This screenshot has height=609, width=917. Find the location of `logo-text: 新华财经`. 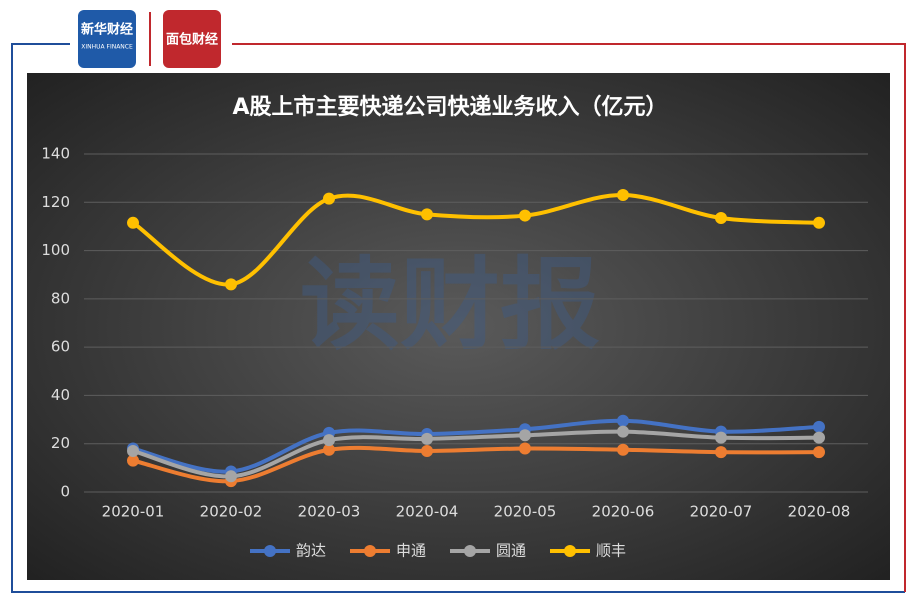

logo-text: 新华财经 is located at coordinates (107, 30).